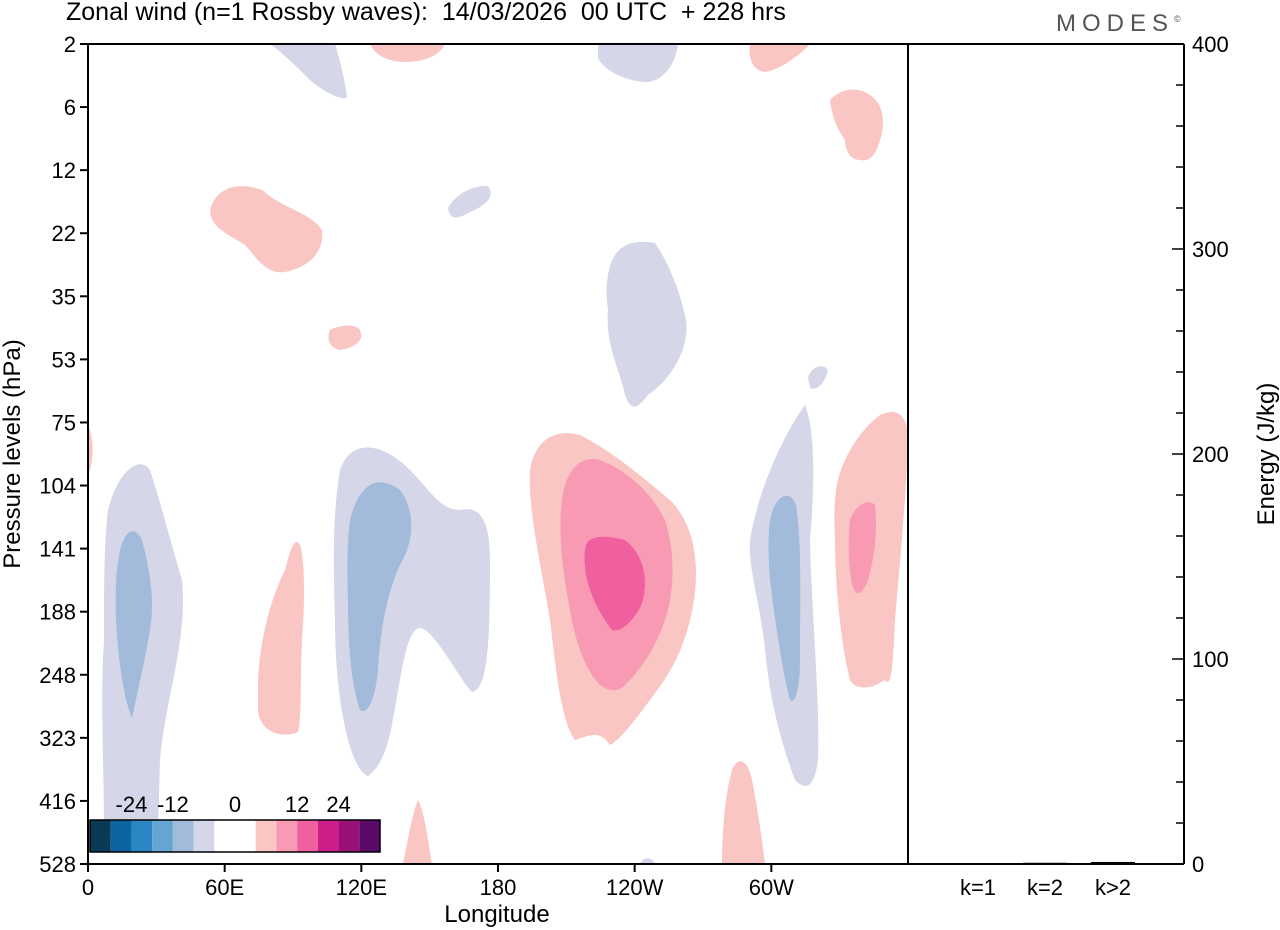 The width and height of the screenshot is (1280, 930). What do you see at coordinates (771, 887) in the screenshot?
I see `x-tick-label: 60W` at bounding box center [771, 887].